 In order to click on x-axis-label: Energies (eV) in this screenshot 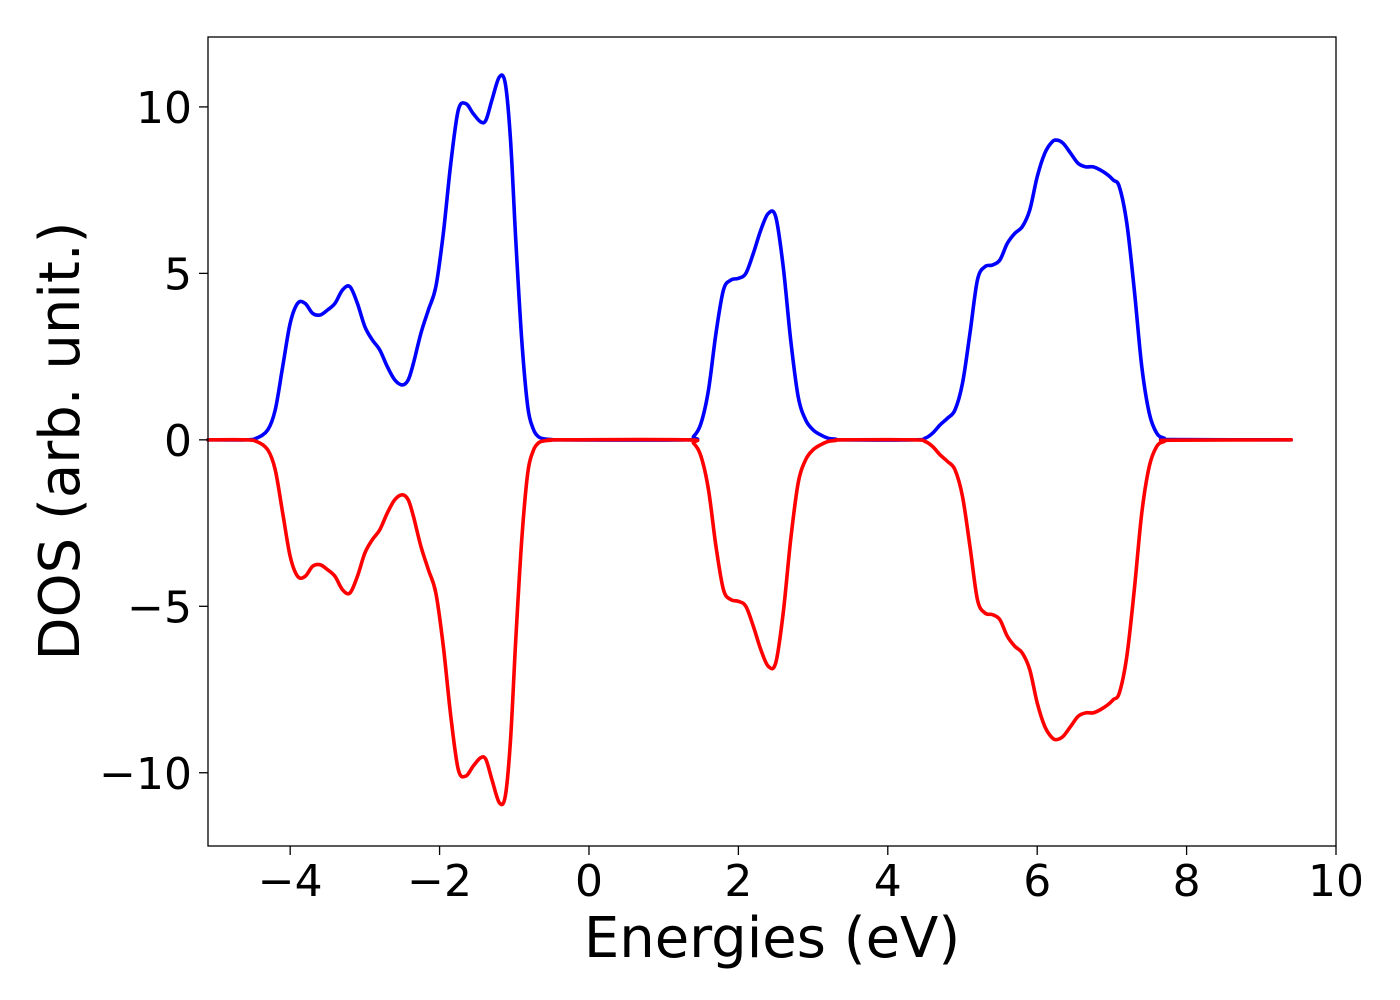, I will do `click(772, 938)`.